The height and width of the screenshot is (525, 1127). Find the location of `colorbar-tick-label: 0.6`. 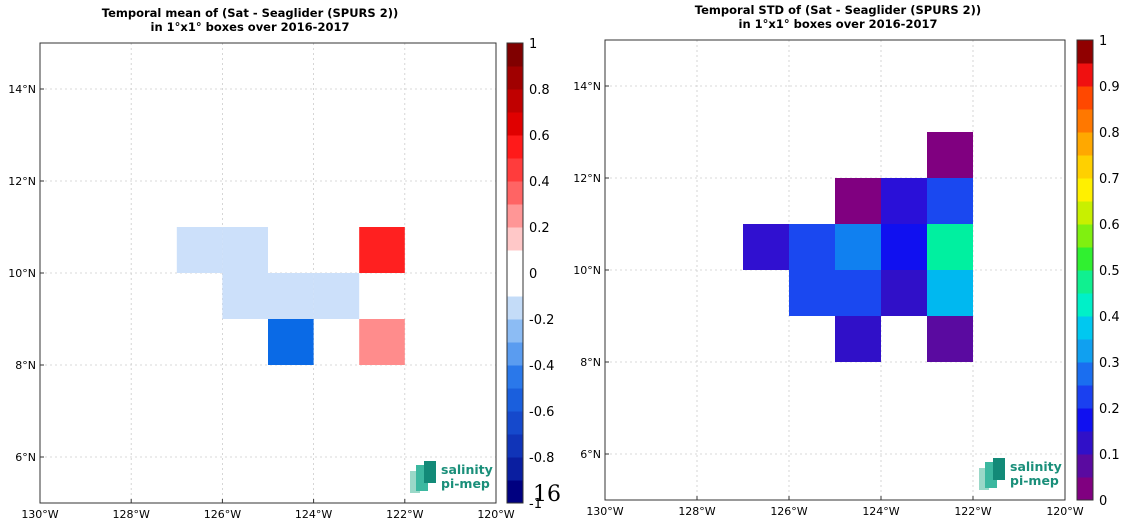

colorbar-tick-label: 0.6 is located at coordinates (1109, 225).